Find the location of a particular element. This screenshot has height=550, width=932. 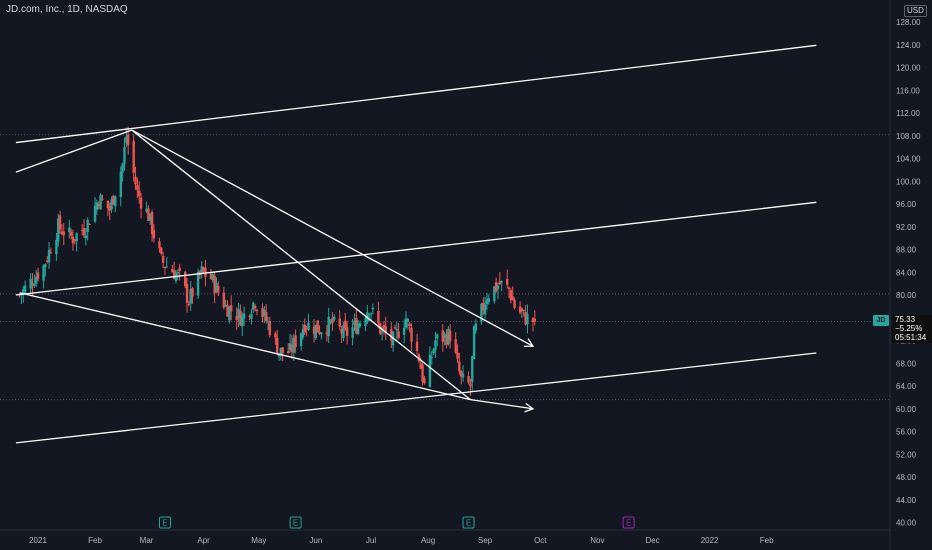

svg-text: E is located at coordinates (164, 523).